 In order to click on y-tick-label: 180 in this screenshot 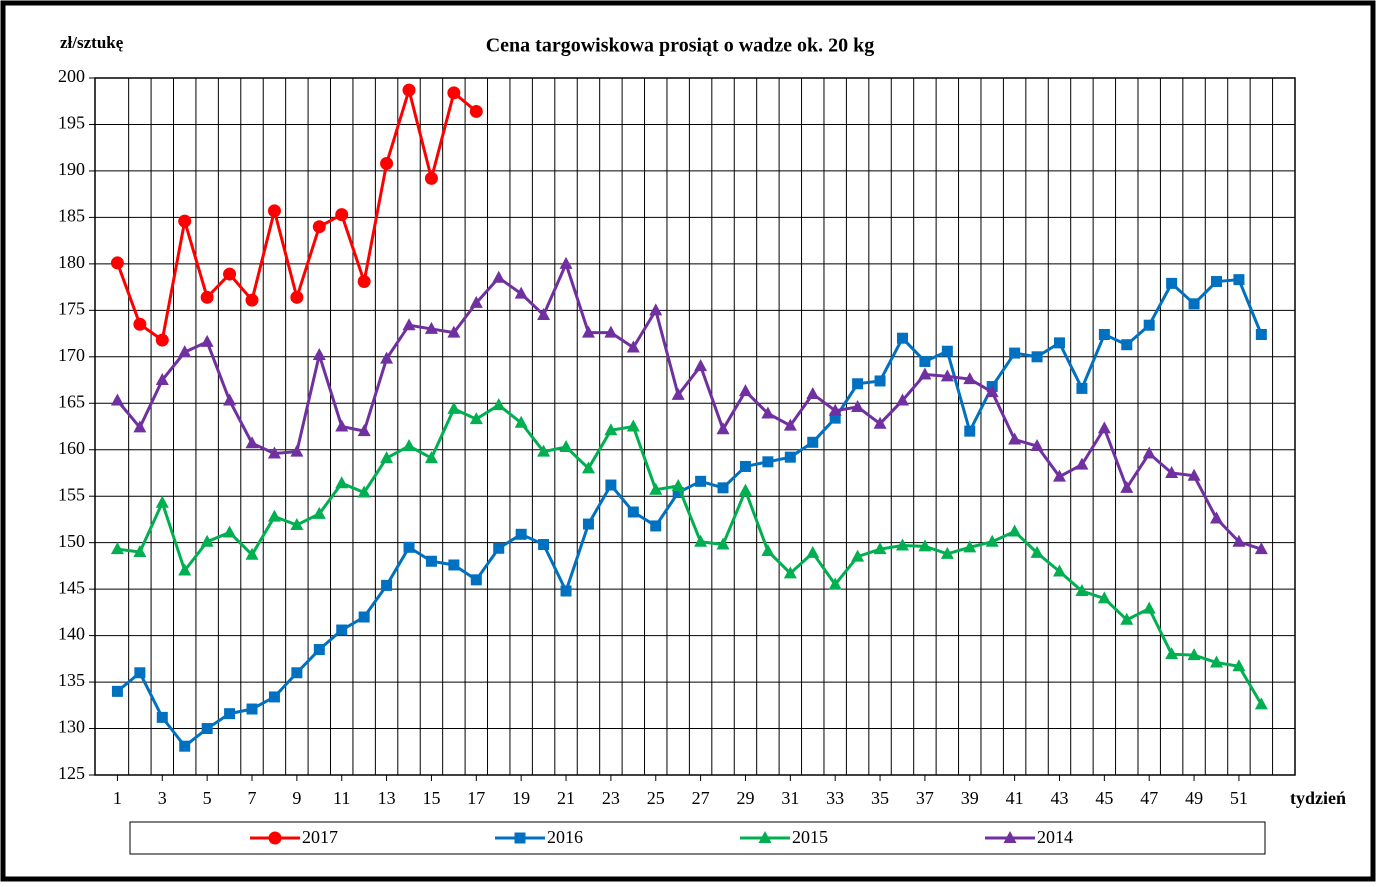, I will do `click(71, 262)`.